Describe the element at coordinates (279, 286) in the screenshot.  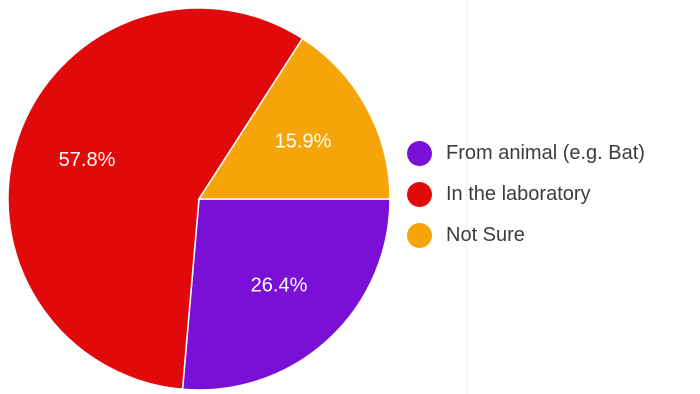
I see `pie-label-from-animal-e-g-bat: 26.4%` at that location.